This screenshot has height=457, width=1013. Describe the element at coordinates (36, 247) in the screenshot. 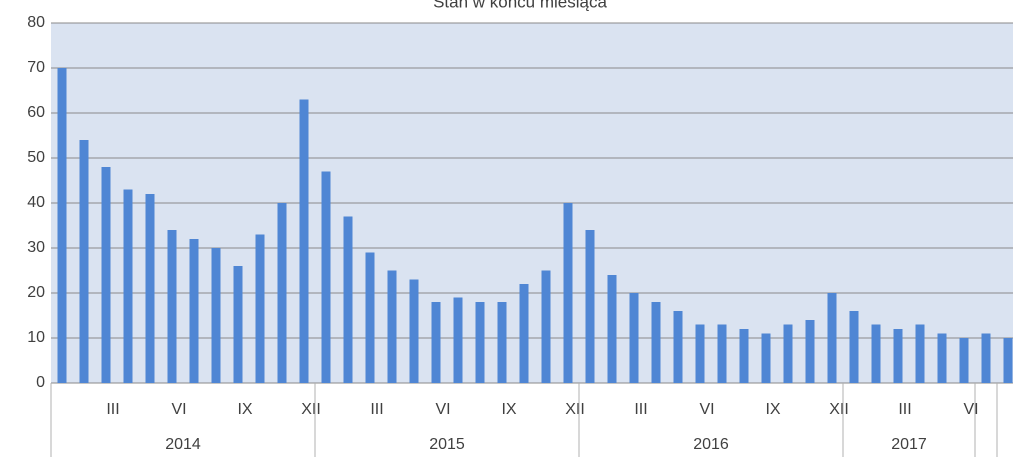

I see `y-tick-label: 30` at that location.